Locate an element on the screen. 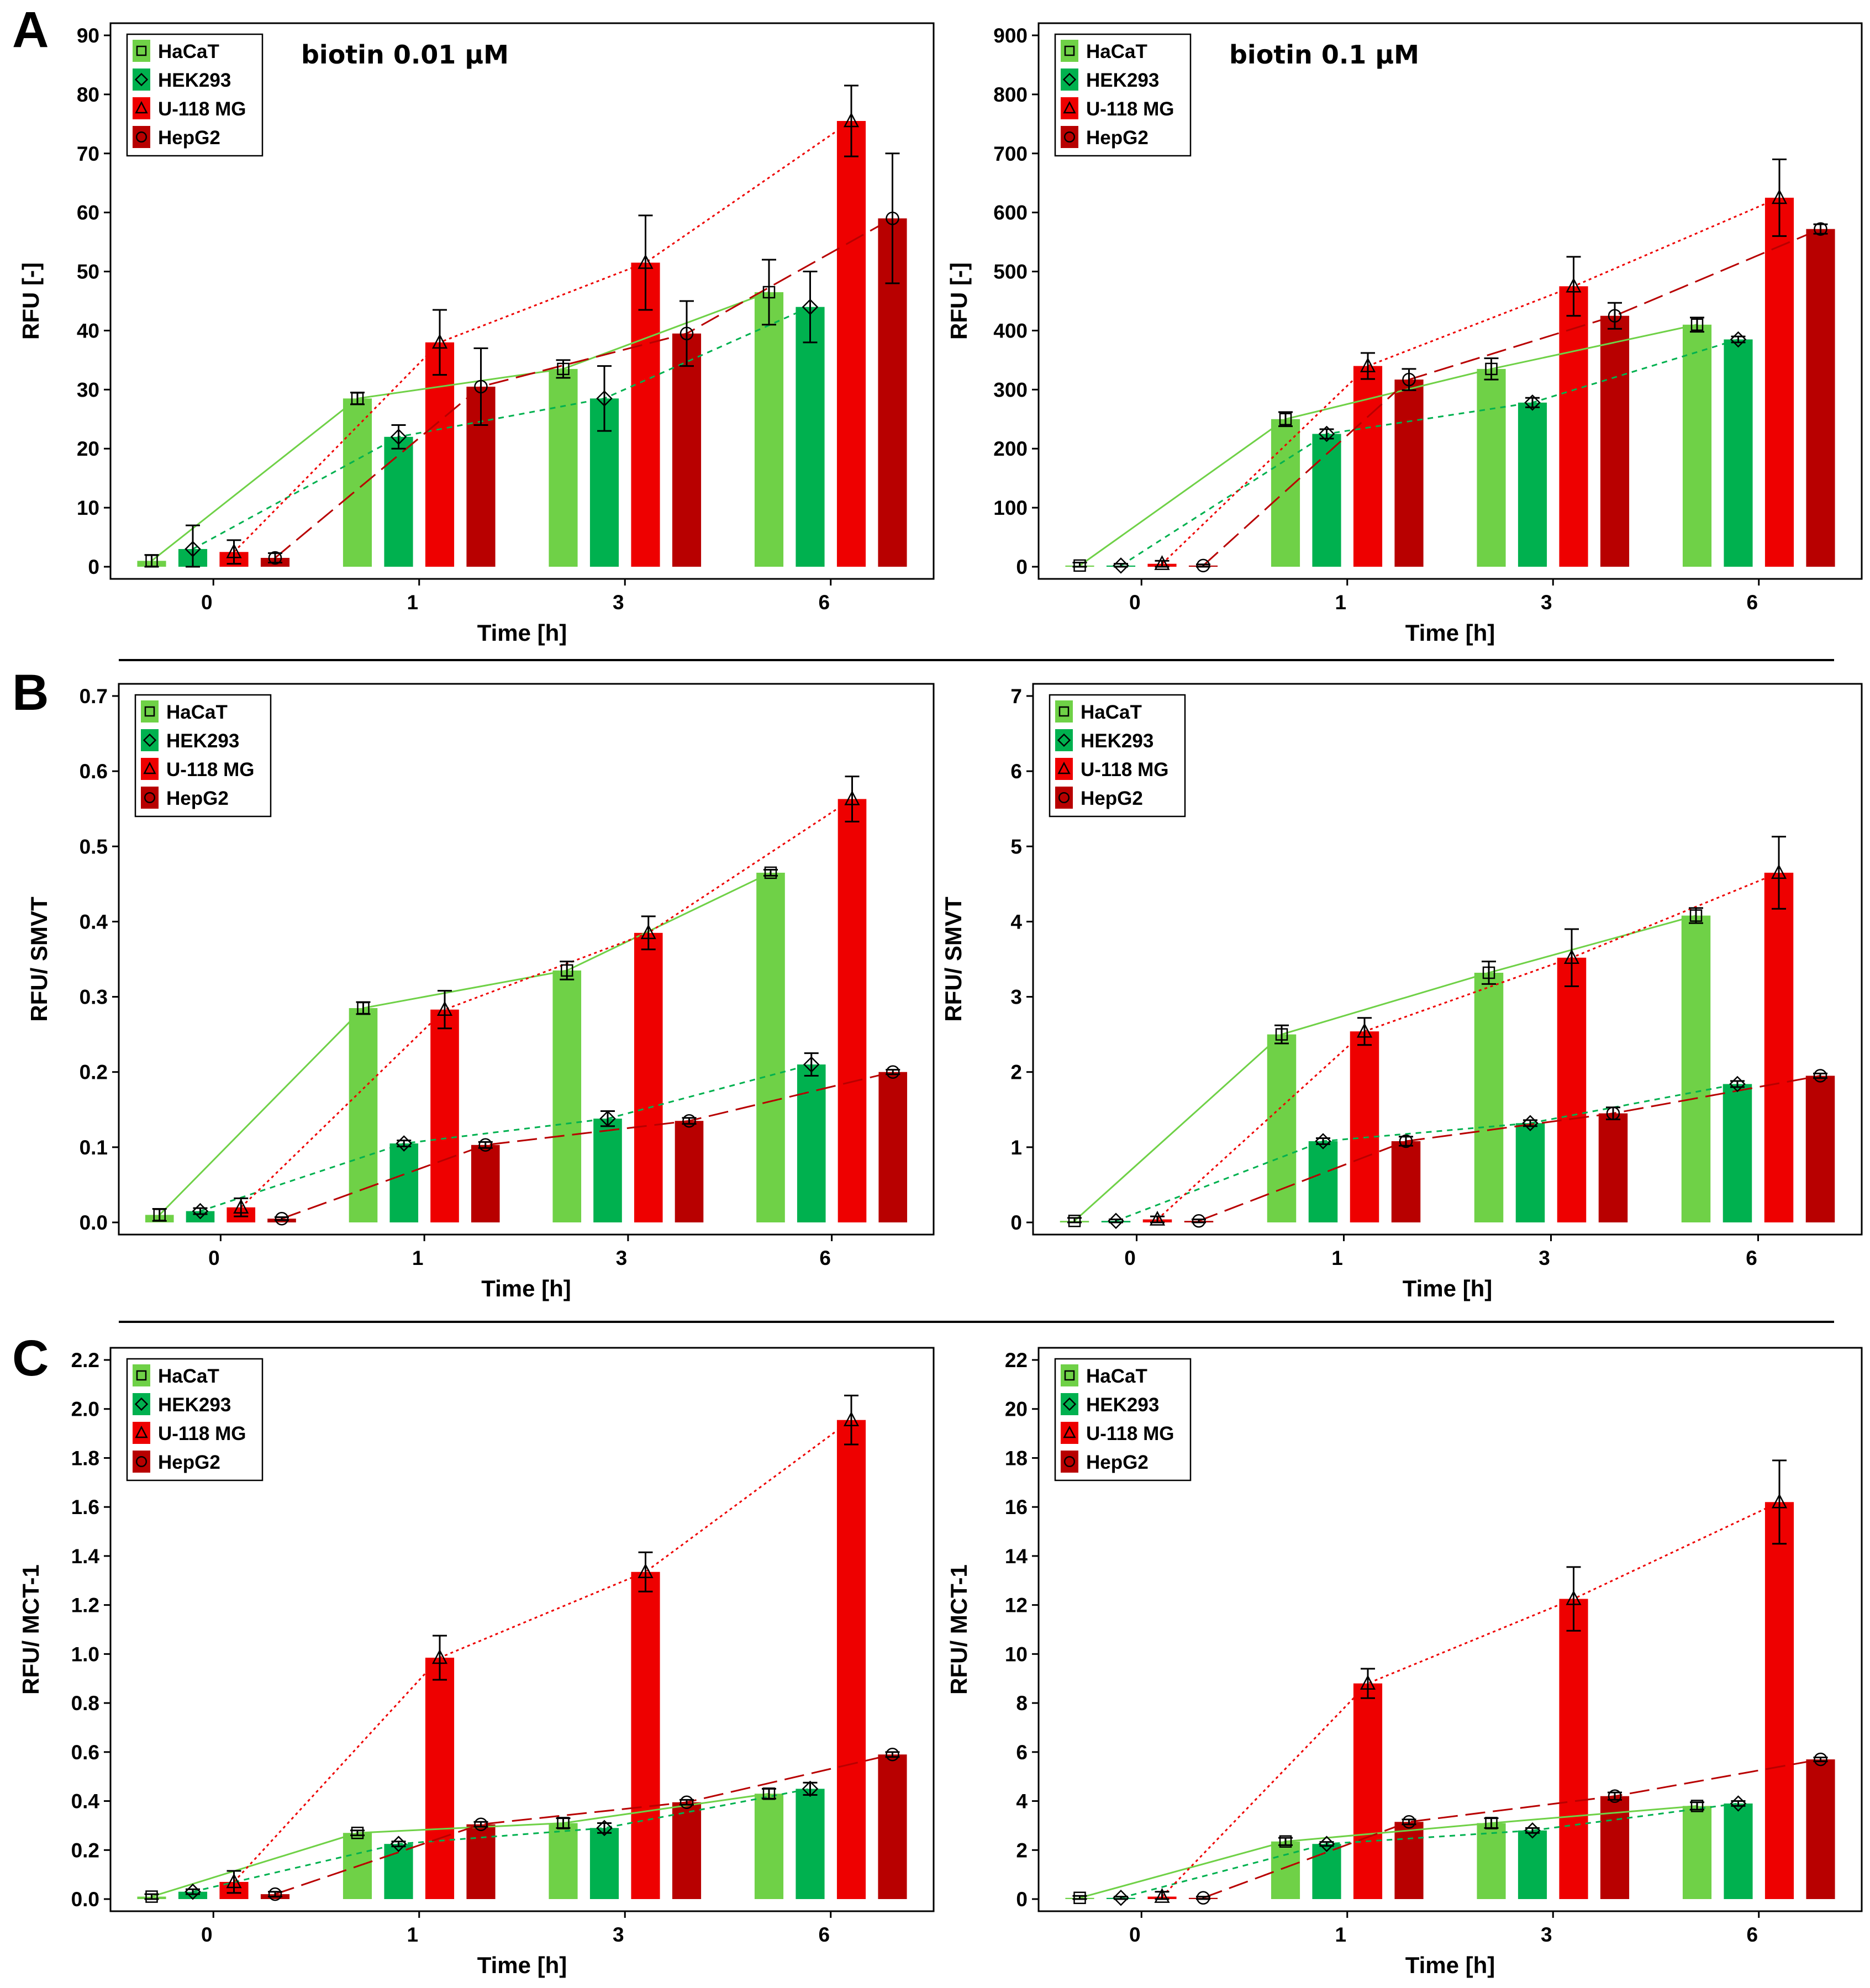  bar-u-118-mg-1h is located at coordinates (444, 1115).